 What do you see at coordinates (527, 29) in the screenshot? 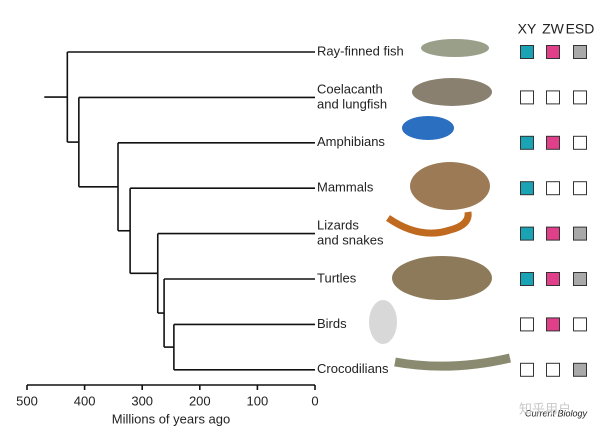
I see `column-header: XY` at bounding box center [527, 29].